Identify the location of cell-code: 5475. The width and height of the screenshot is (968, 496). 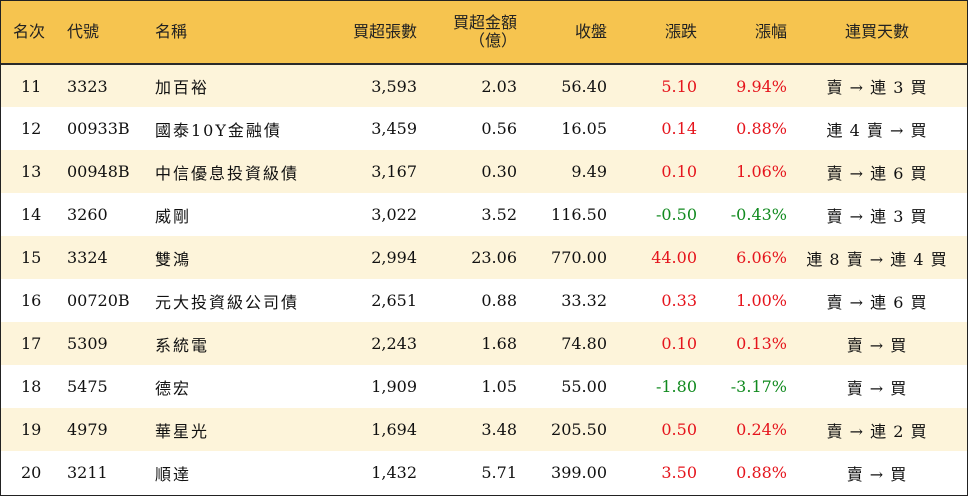
(87, 386).